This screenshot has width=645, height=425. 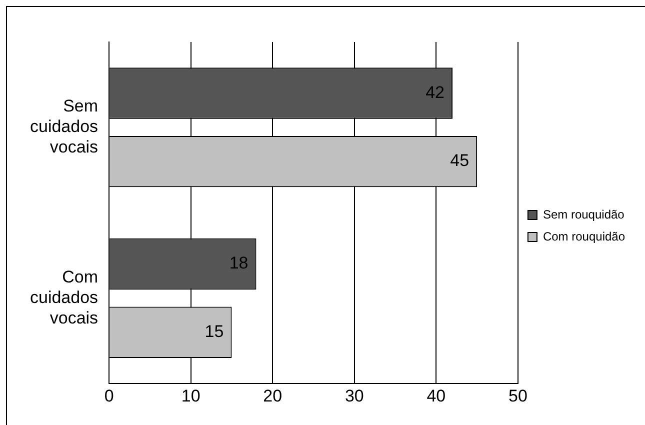 I want to click on x-tick-label: 0, so click(x=109, y=396).